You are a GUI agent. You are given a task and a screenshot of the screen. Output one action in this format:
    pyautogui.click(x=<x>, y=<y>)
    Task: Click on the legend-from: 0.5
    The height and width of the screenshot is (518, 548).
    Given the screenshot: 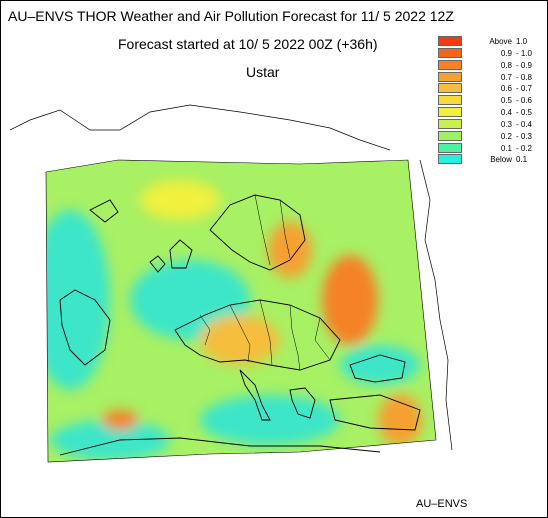 What is the action you would take?
    pyautogui.click(x=506, y=101)
    